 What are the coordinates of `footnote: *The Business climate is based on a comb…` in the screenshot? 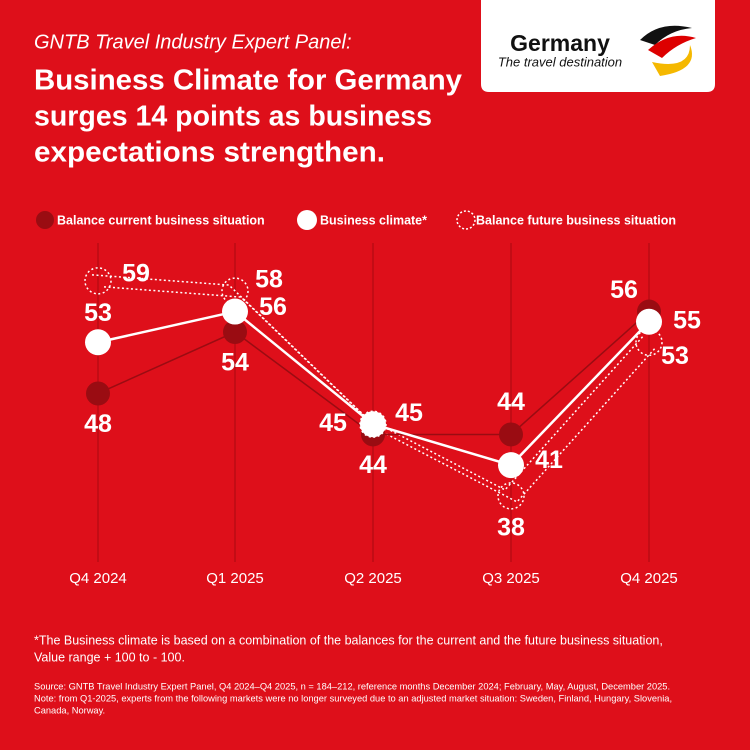 It's located at (348, 640).